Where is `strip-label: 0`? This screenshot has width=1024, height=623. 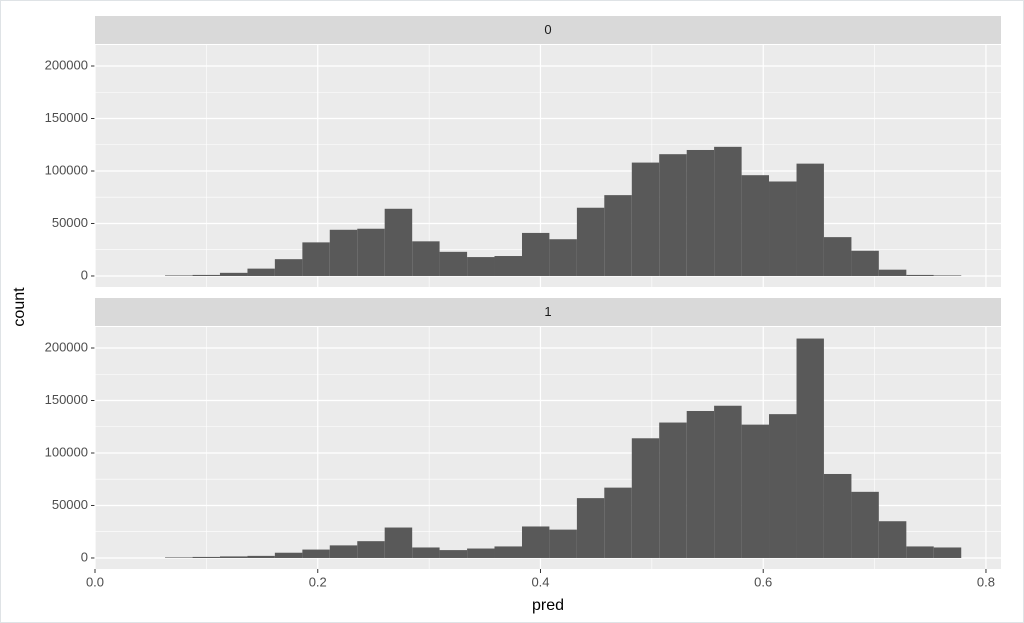 strip-label: 0 is located at coordinates (547, 29).